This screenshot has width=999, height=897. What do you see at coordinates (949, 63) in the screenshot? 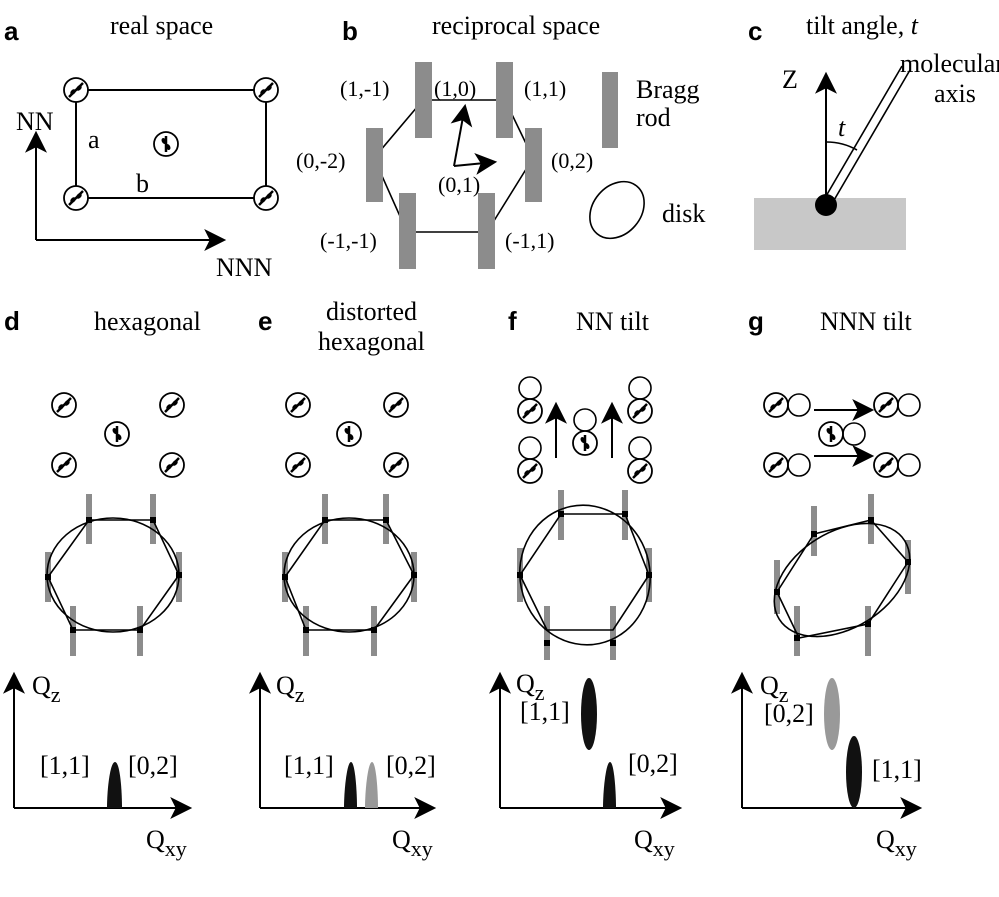
I see `molecular-axis-label: molecular` at bounding box center [949, 63].